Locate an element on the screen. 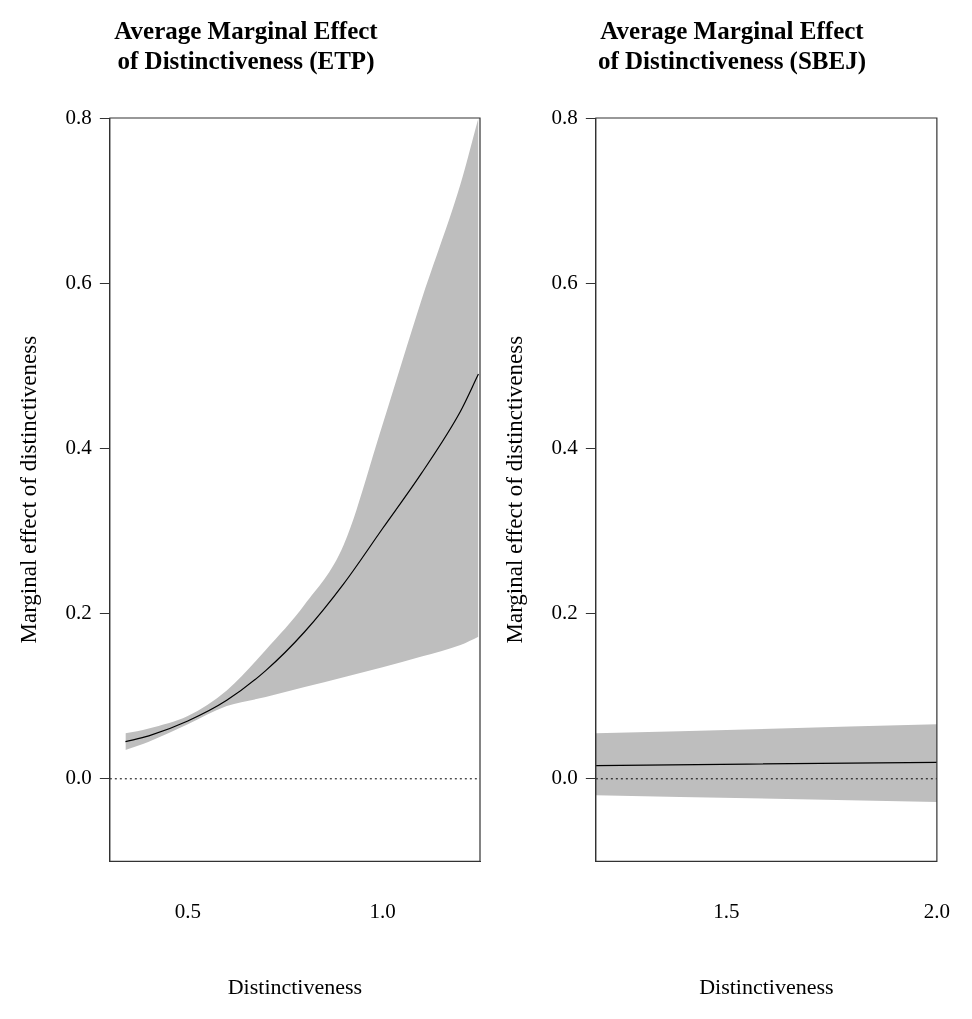 This screenshot has width=972, height=1019. x-tick-label: 1.5 is located at coordinates (726, 910).